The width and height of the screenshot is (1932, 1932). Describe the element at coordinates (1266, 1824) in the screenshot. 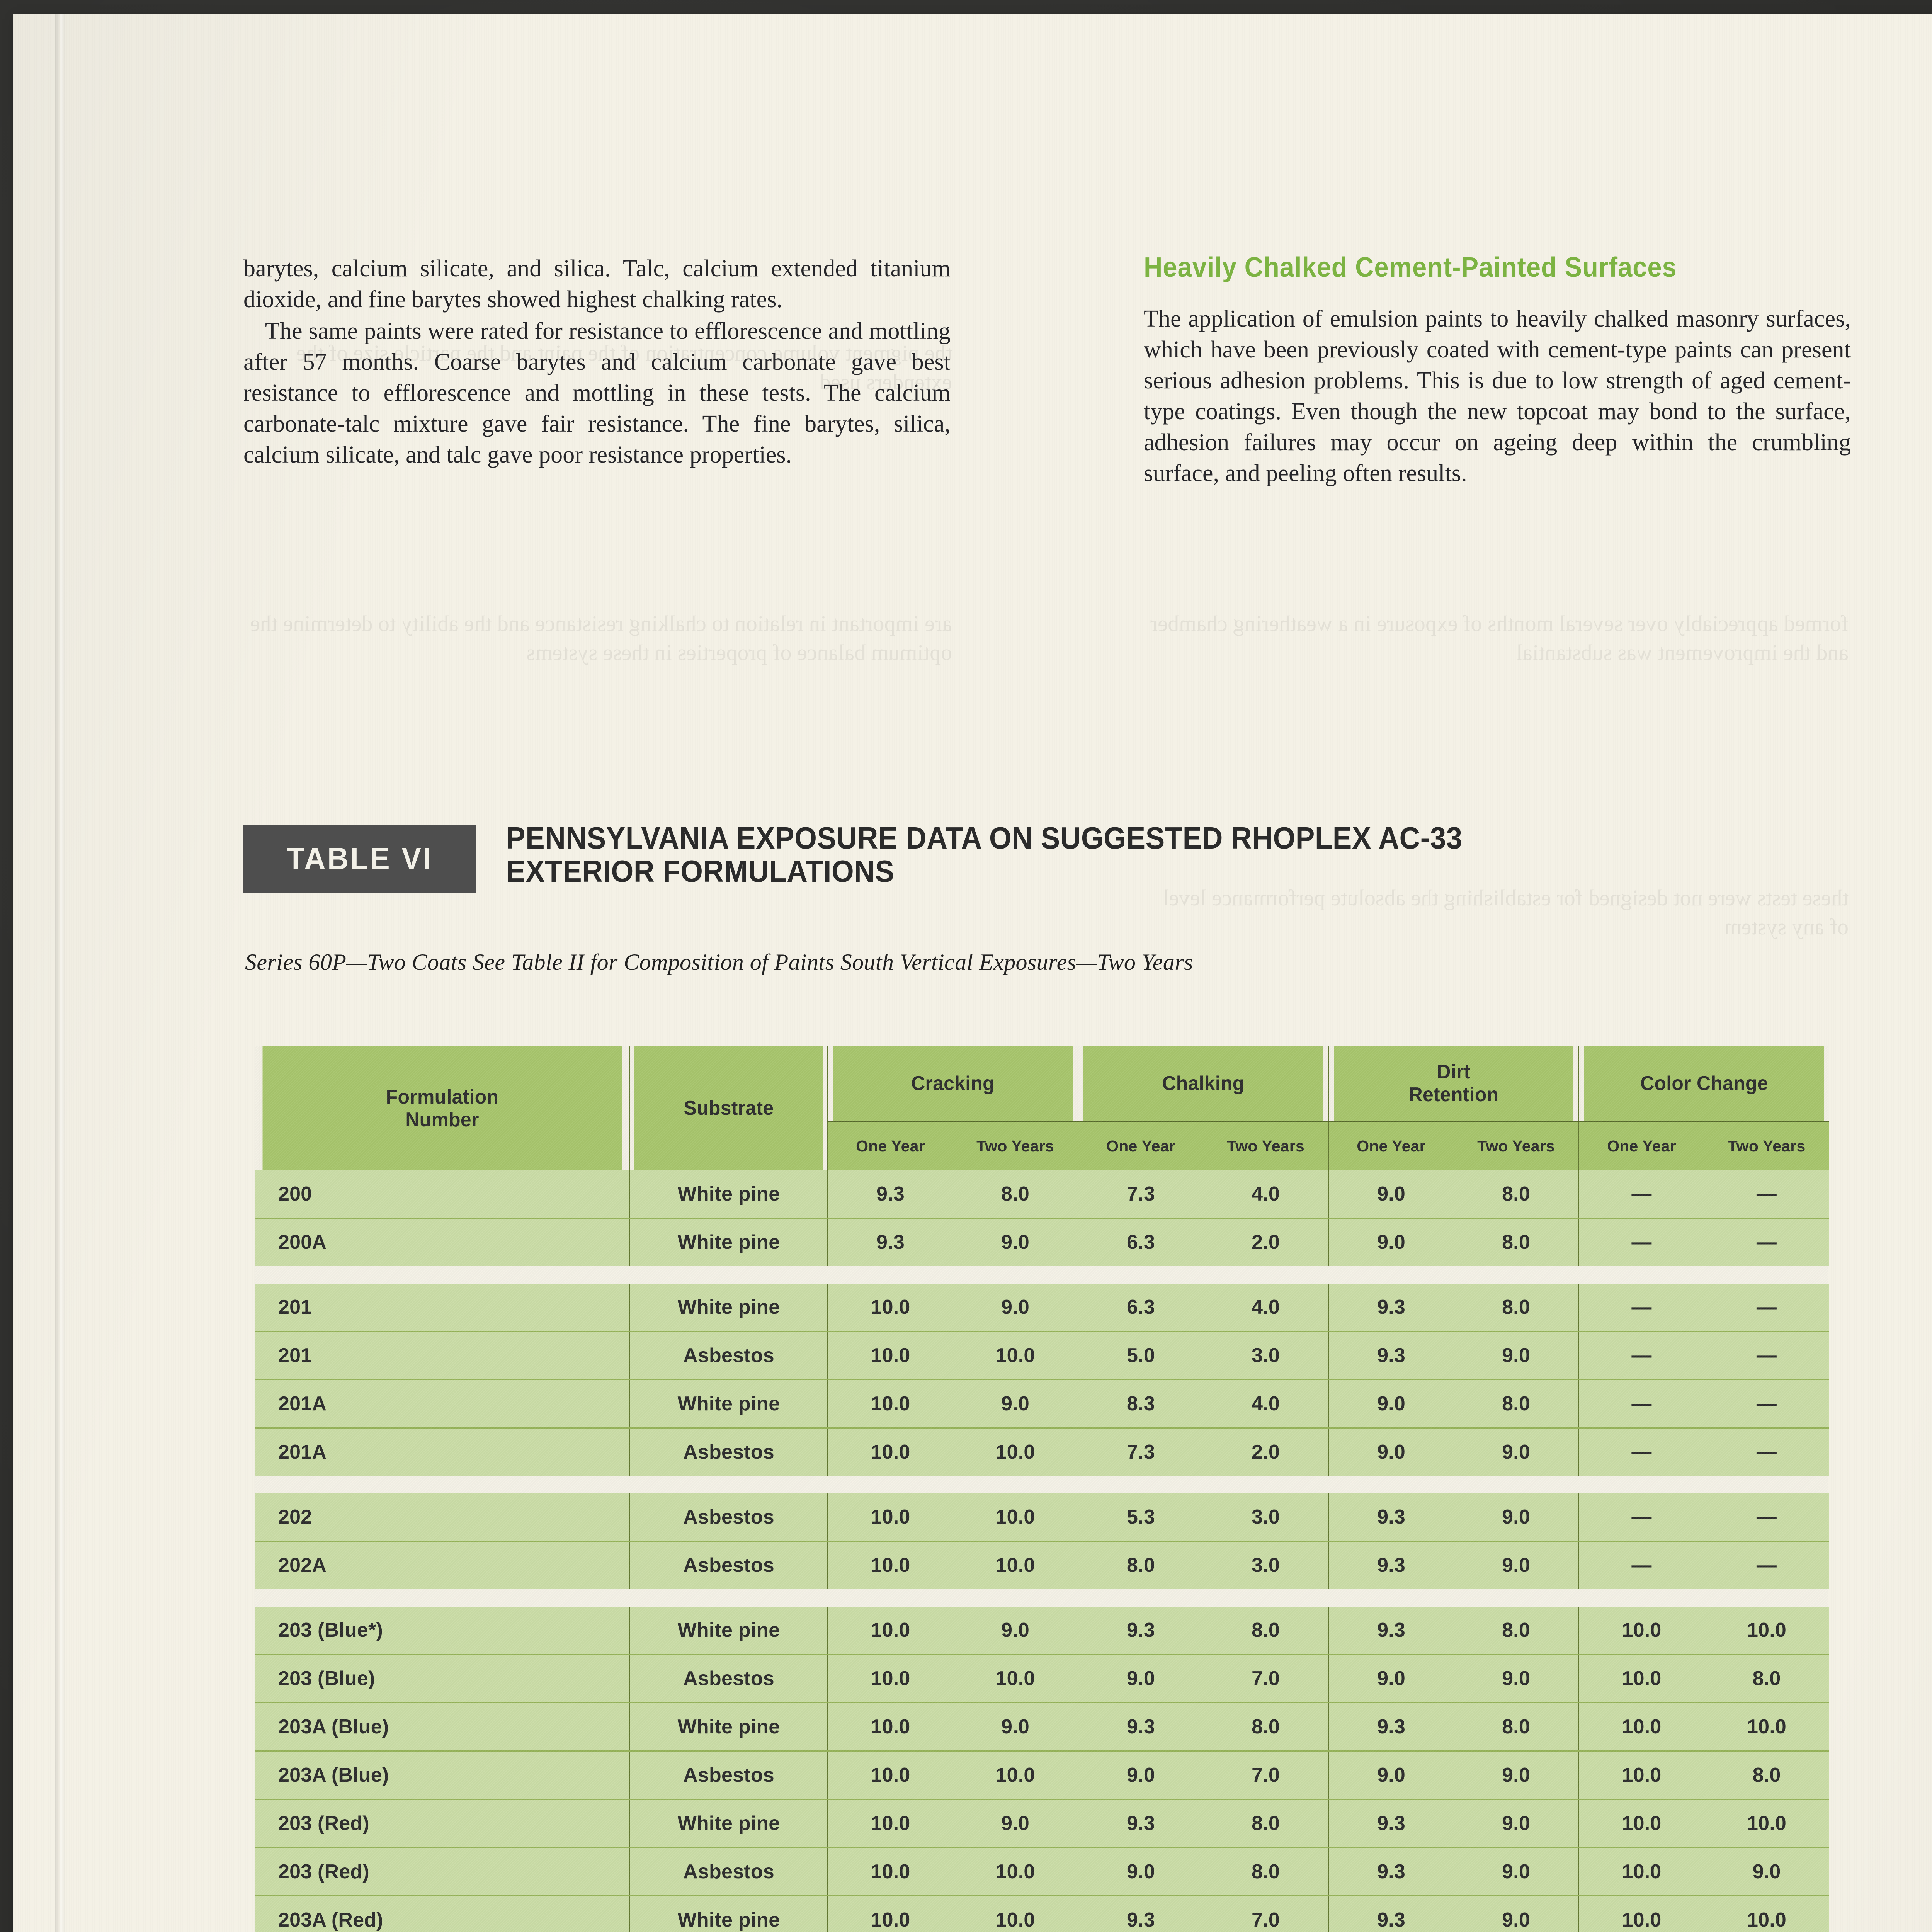

I see `cell-chalking-2: 8.0` at that location.